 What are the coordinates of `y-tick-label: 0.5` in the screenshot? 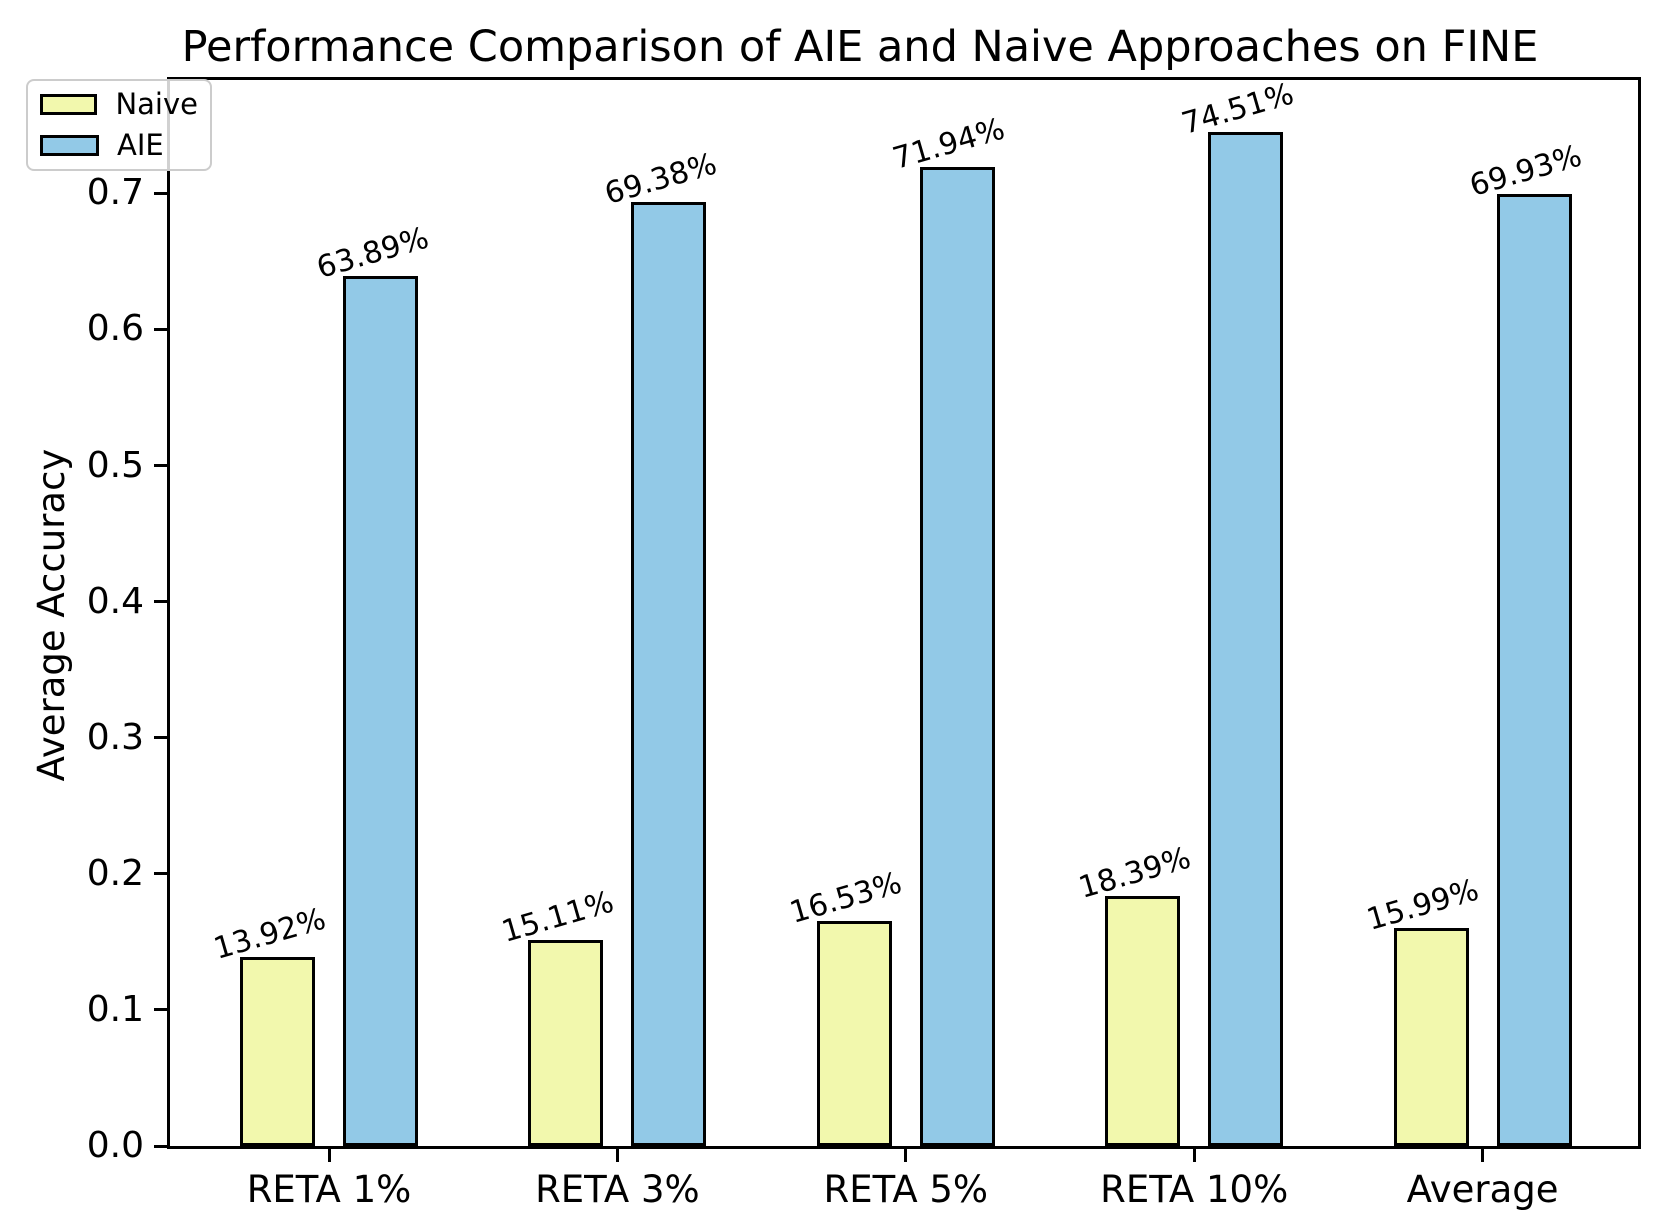 It's located at (115, 465).